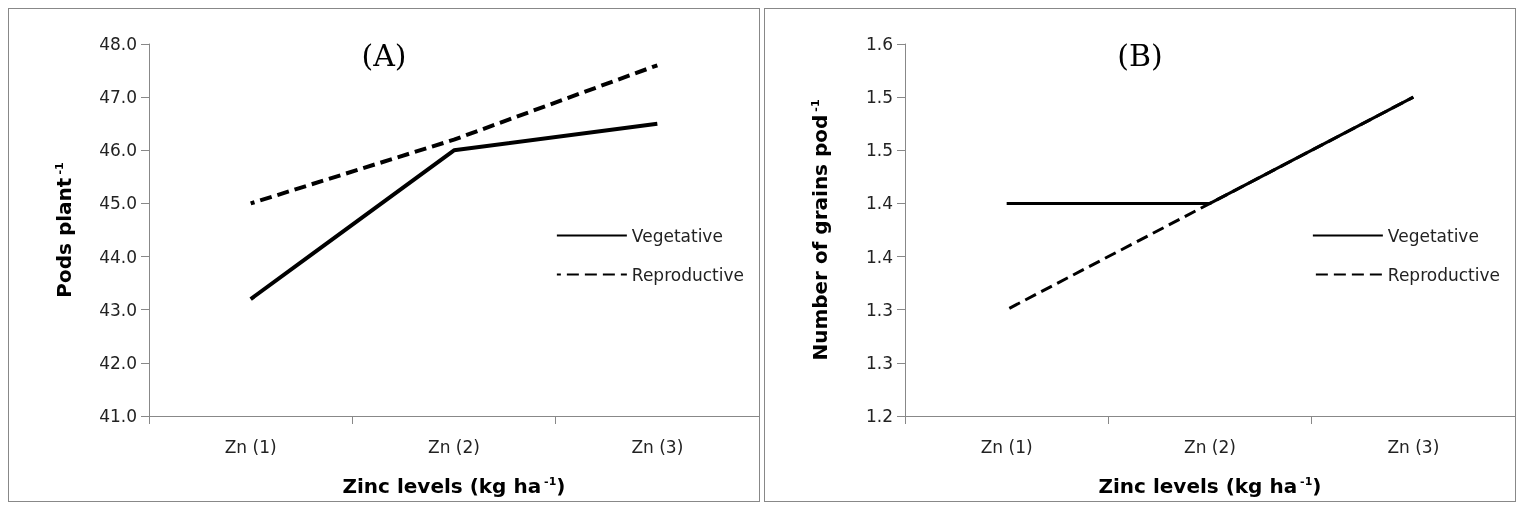 Image resolution: width=1524 pixels, height=512 pixels. I want to click on y-tick-label: 41.0, so click(118, 416).